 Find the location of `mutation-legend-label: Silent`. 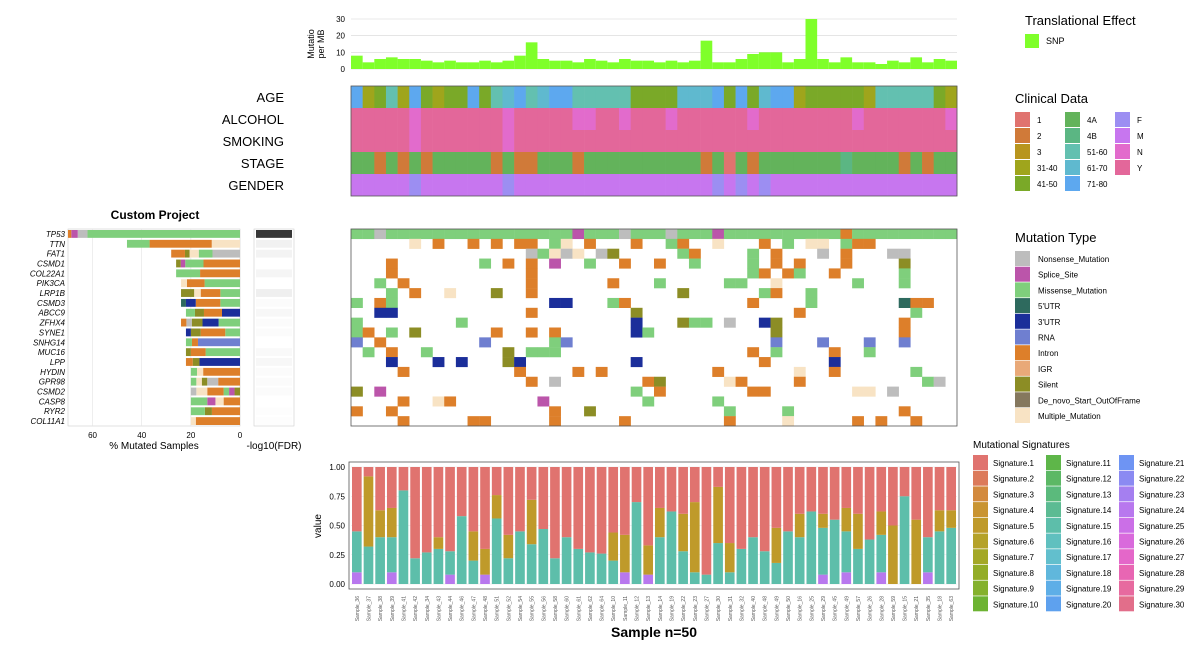

mutation-legend-label: Silent is located at coordinates (1048, 385).